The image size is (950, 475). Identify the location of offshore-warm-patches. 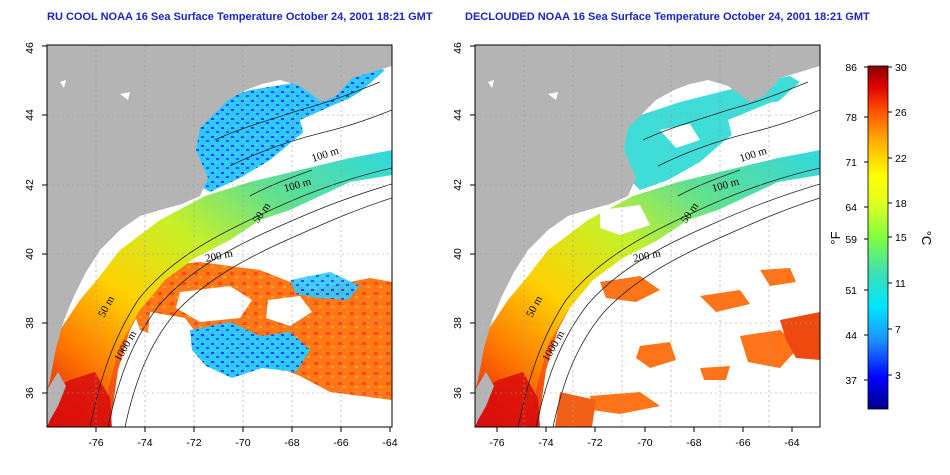
(687, 347).